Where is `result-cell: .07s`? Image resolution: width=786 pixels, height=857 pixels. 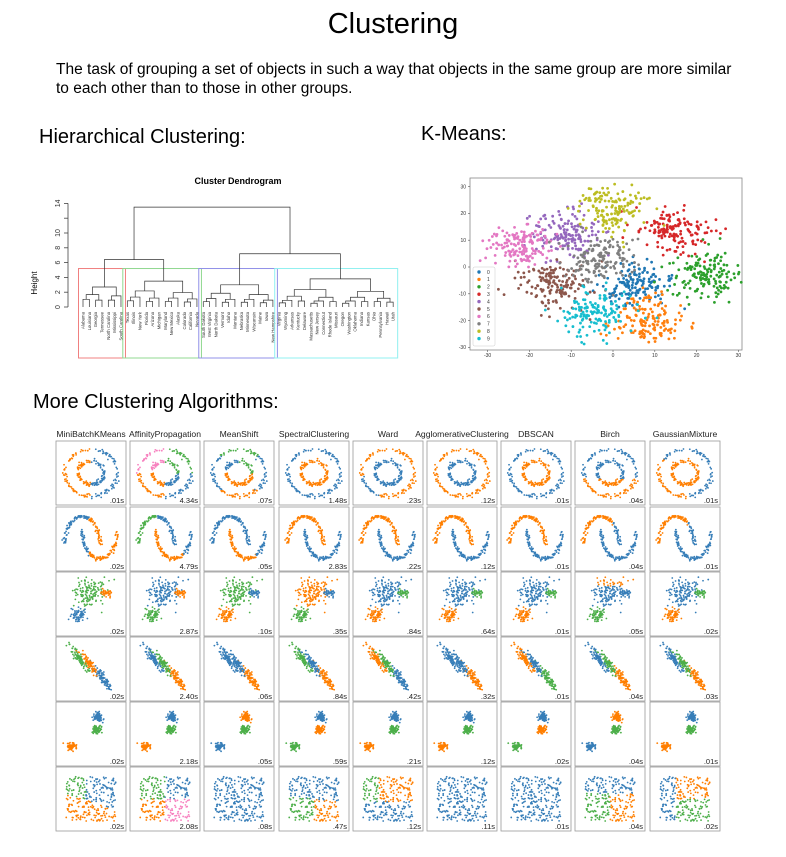
result-cell: .07s is located at coordinates (239, 473).